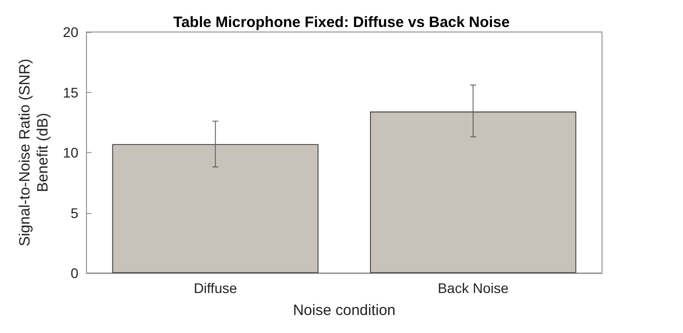  I want to click on chart-title: Table Microphone Fixed: Diffuse vs Back Noise, so click(341, 22).